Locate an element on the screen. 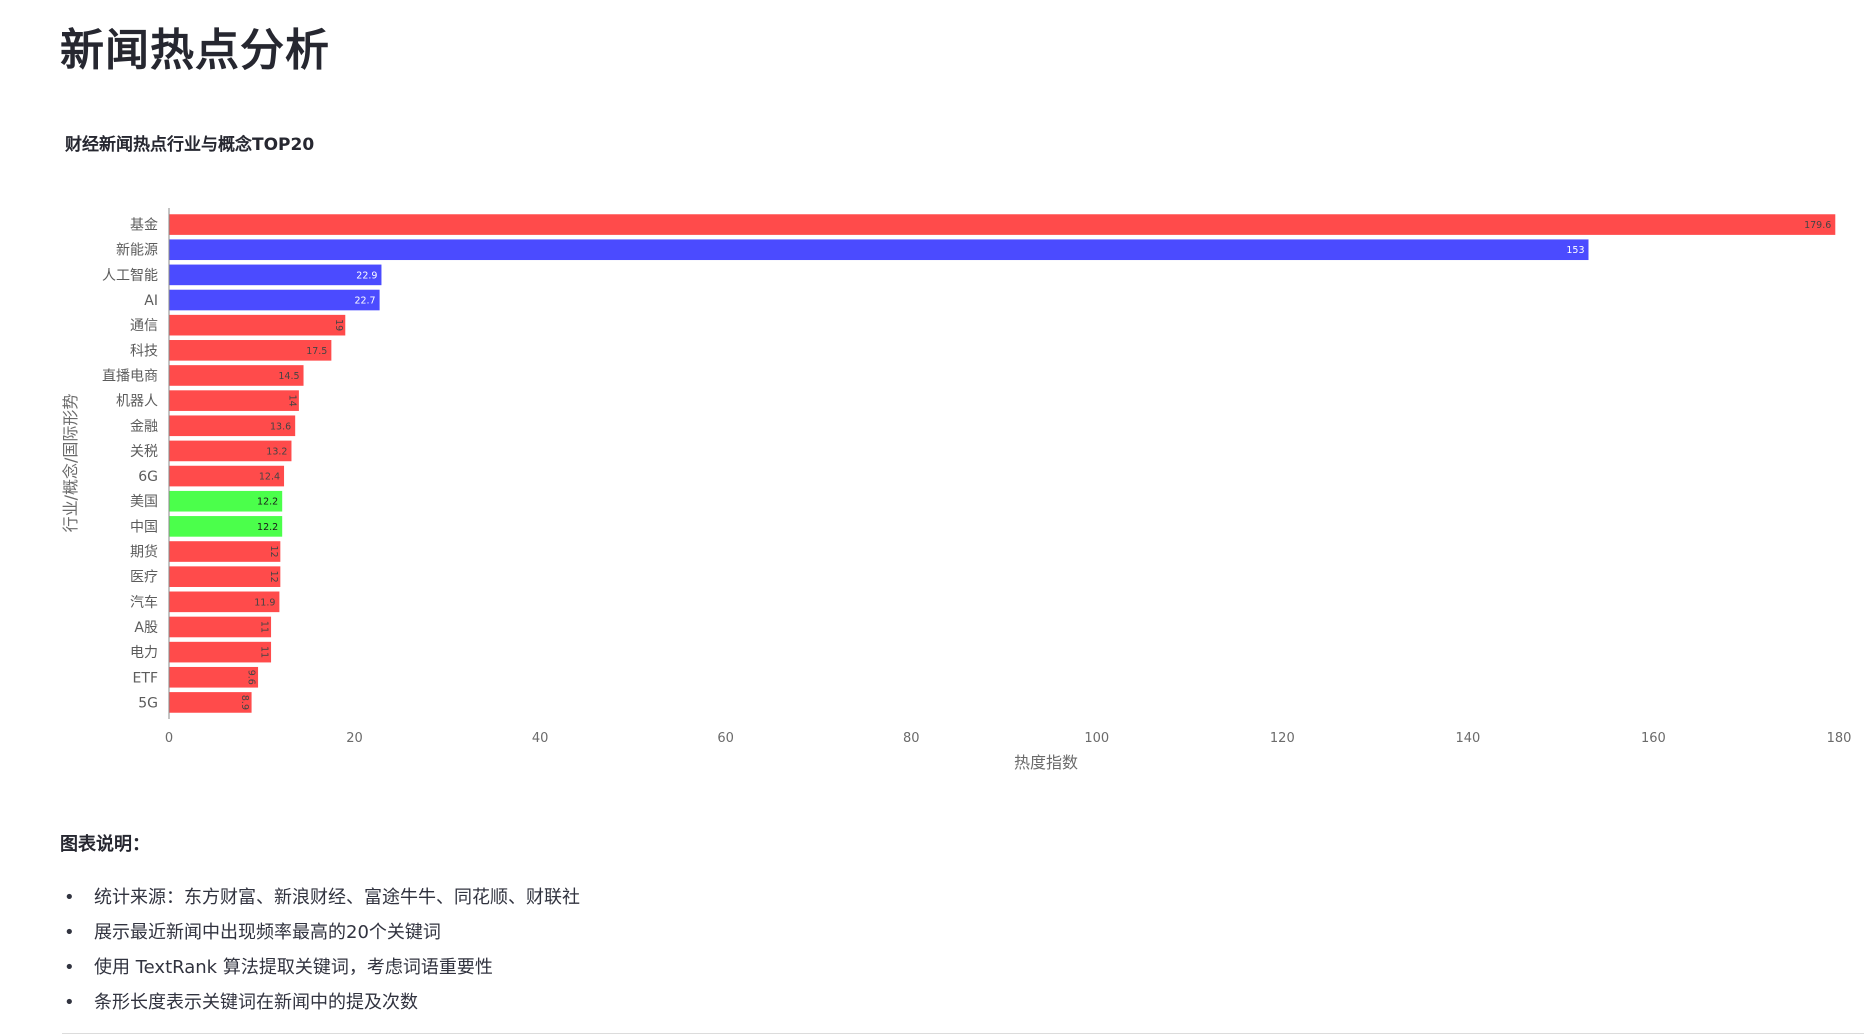  category-label: 期货 is located at coordinates (144, 552).